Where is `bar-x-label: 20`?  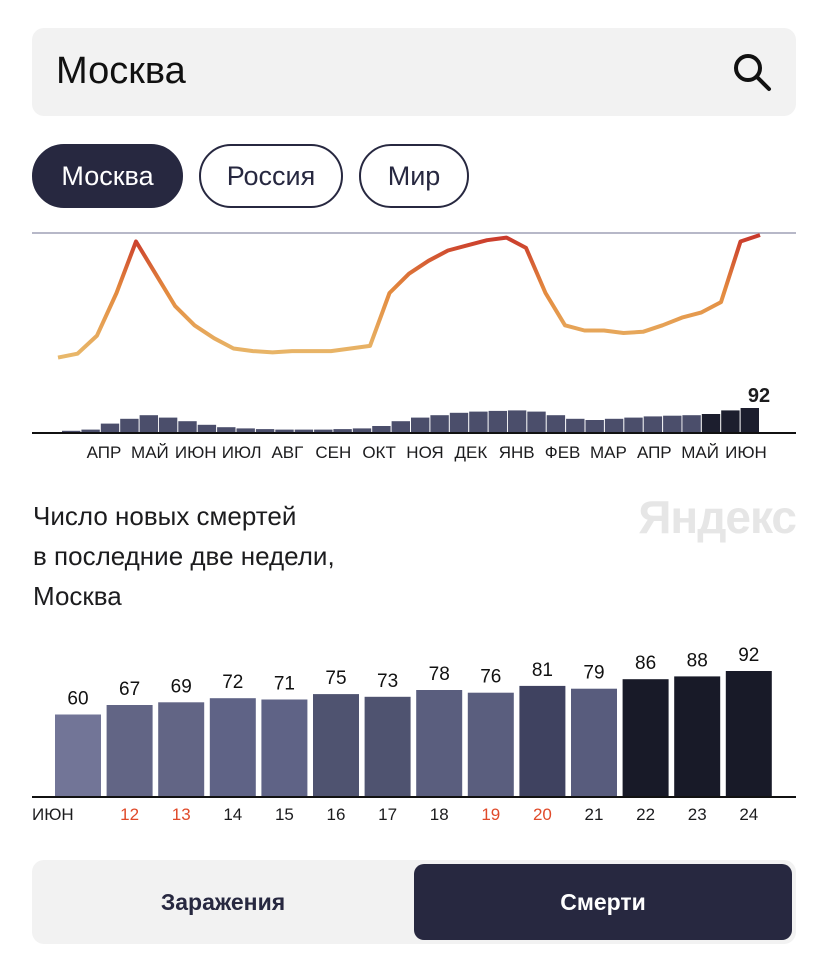
bar-x-label: 20 is located at coordinates (542, 814).